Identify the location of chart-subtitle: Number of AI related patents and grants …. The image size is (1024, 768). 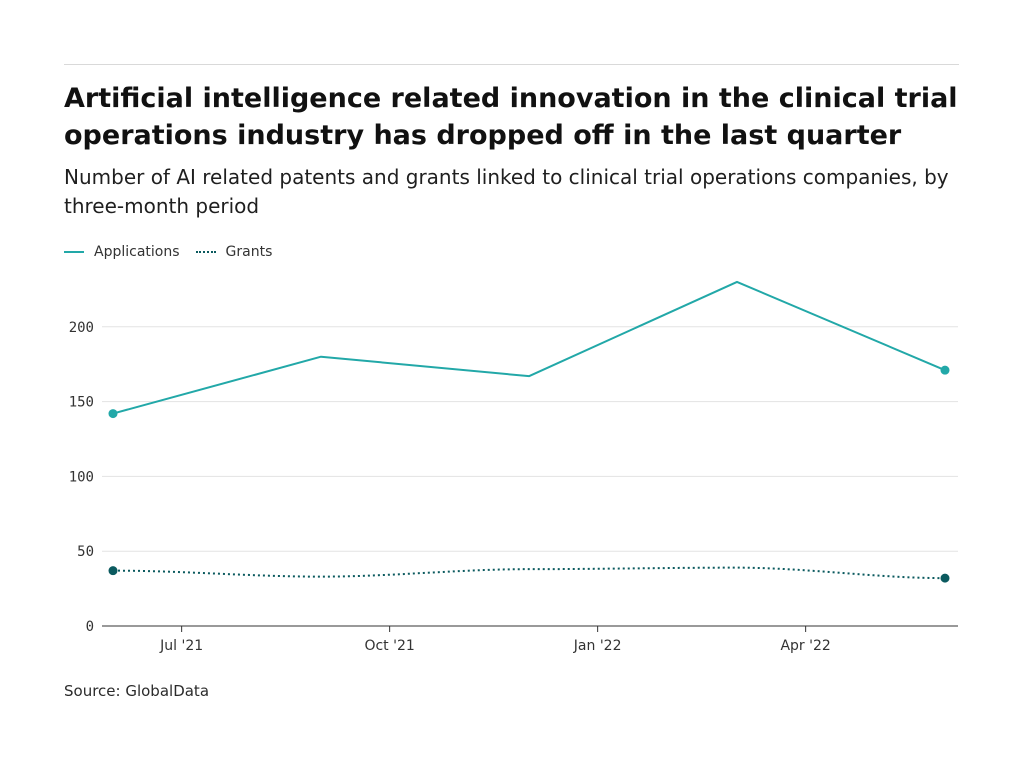
(506, 191).